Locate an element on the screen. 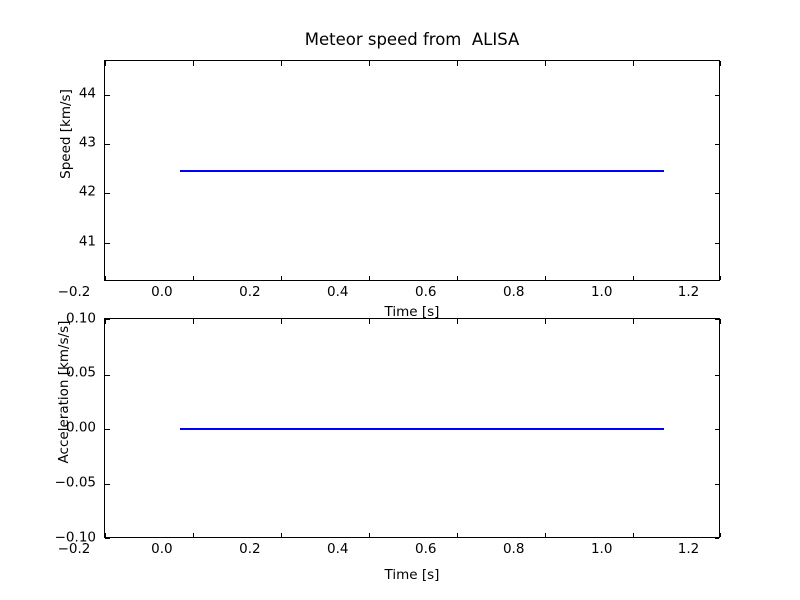 This screenshot has height=600, width=800. y-tick-mark-right-0.10 is located at coordinates (716, 320).